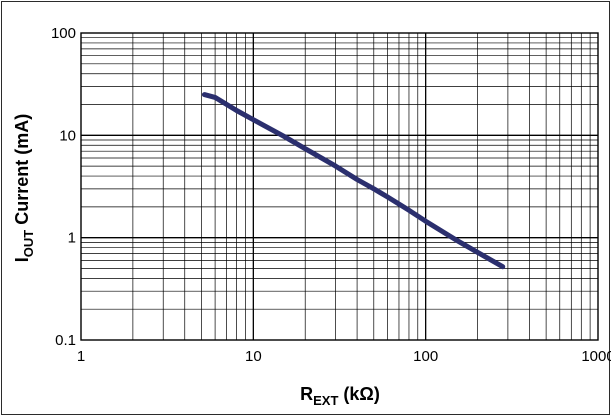  I want to click on y-tick-label: 0.1, so click(65, 340).